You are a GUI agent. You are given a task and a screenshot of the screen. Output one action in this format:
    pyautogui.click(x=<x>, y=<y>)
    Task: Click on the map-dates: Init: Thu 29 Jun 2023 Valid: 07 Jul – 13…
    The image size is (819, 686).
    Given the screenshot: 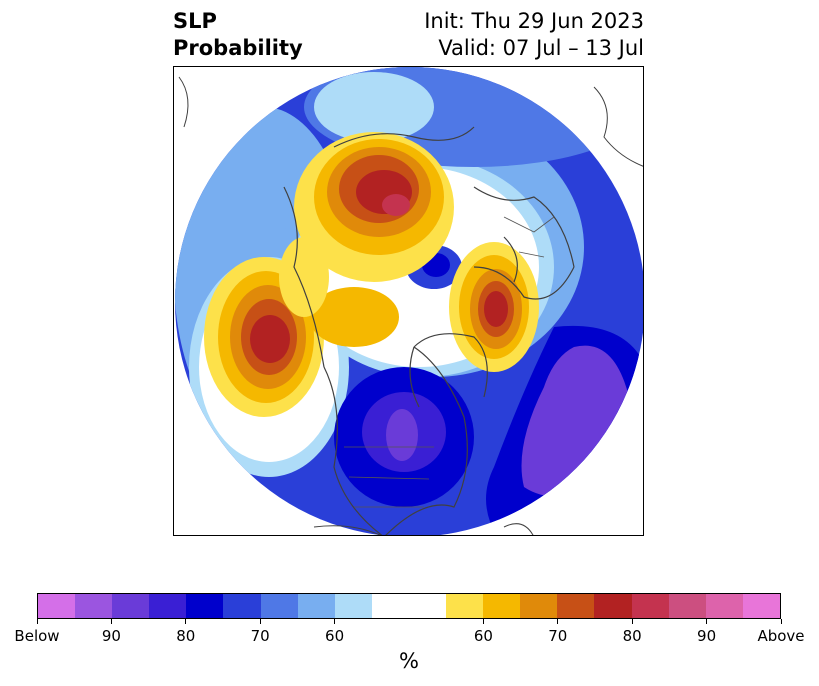 What is the action you would take?
    pyautogui.click(x=534, y=35)
    